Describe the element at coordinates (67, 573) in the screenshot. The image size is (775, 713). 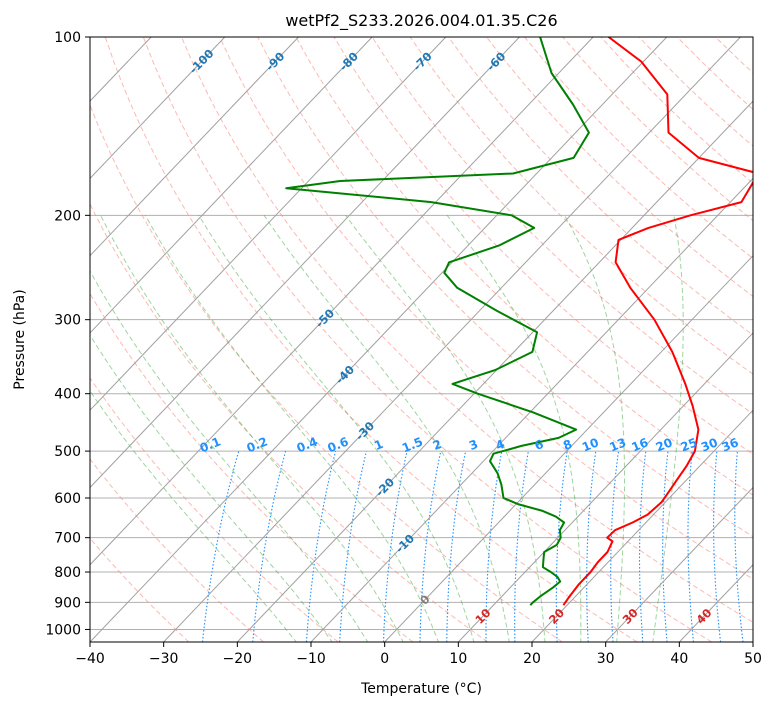
I see `y-tick-label: 800` at that location.